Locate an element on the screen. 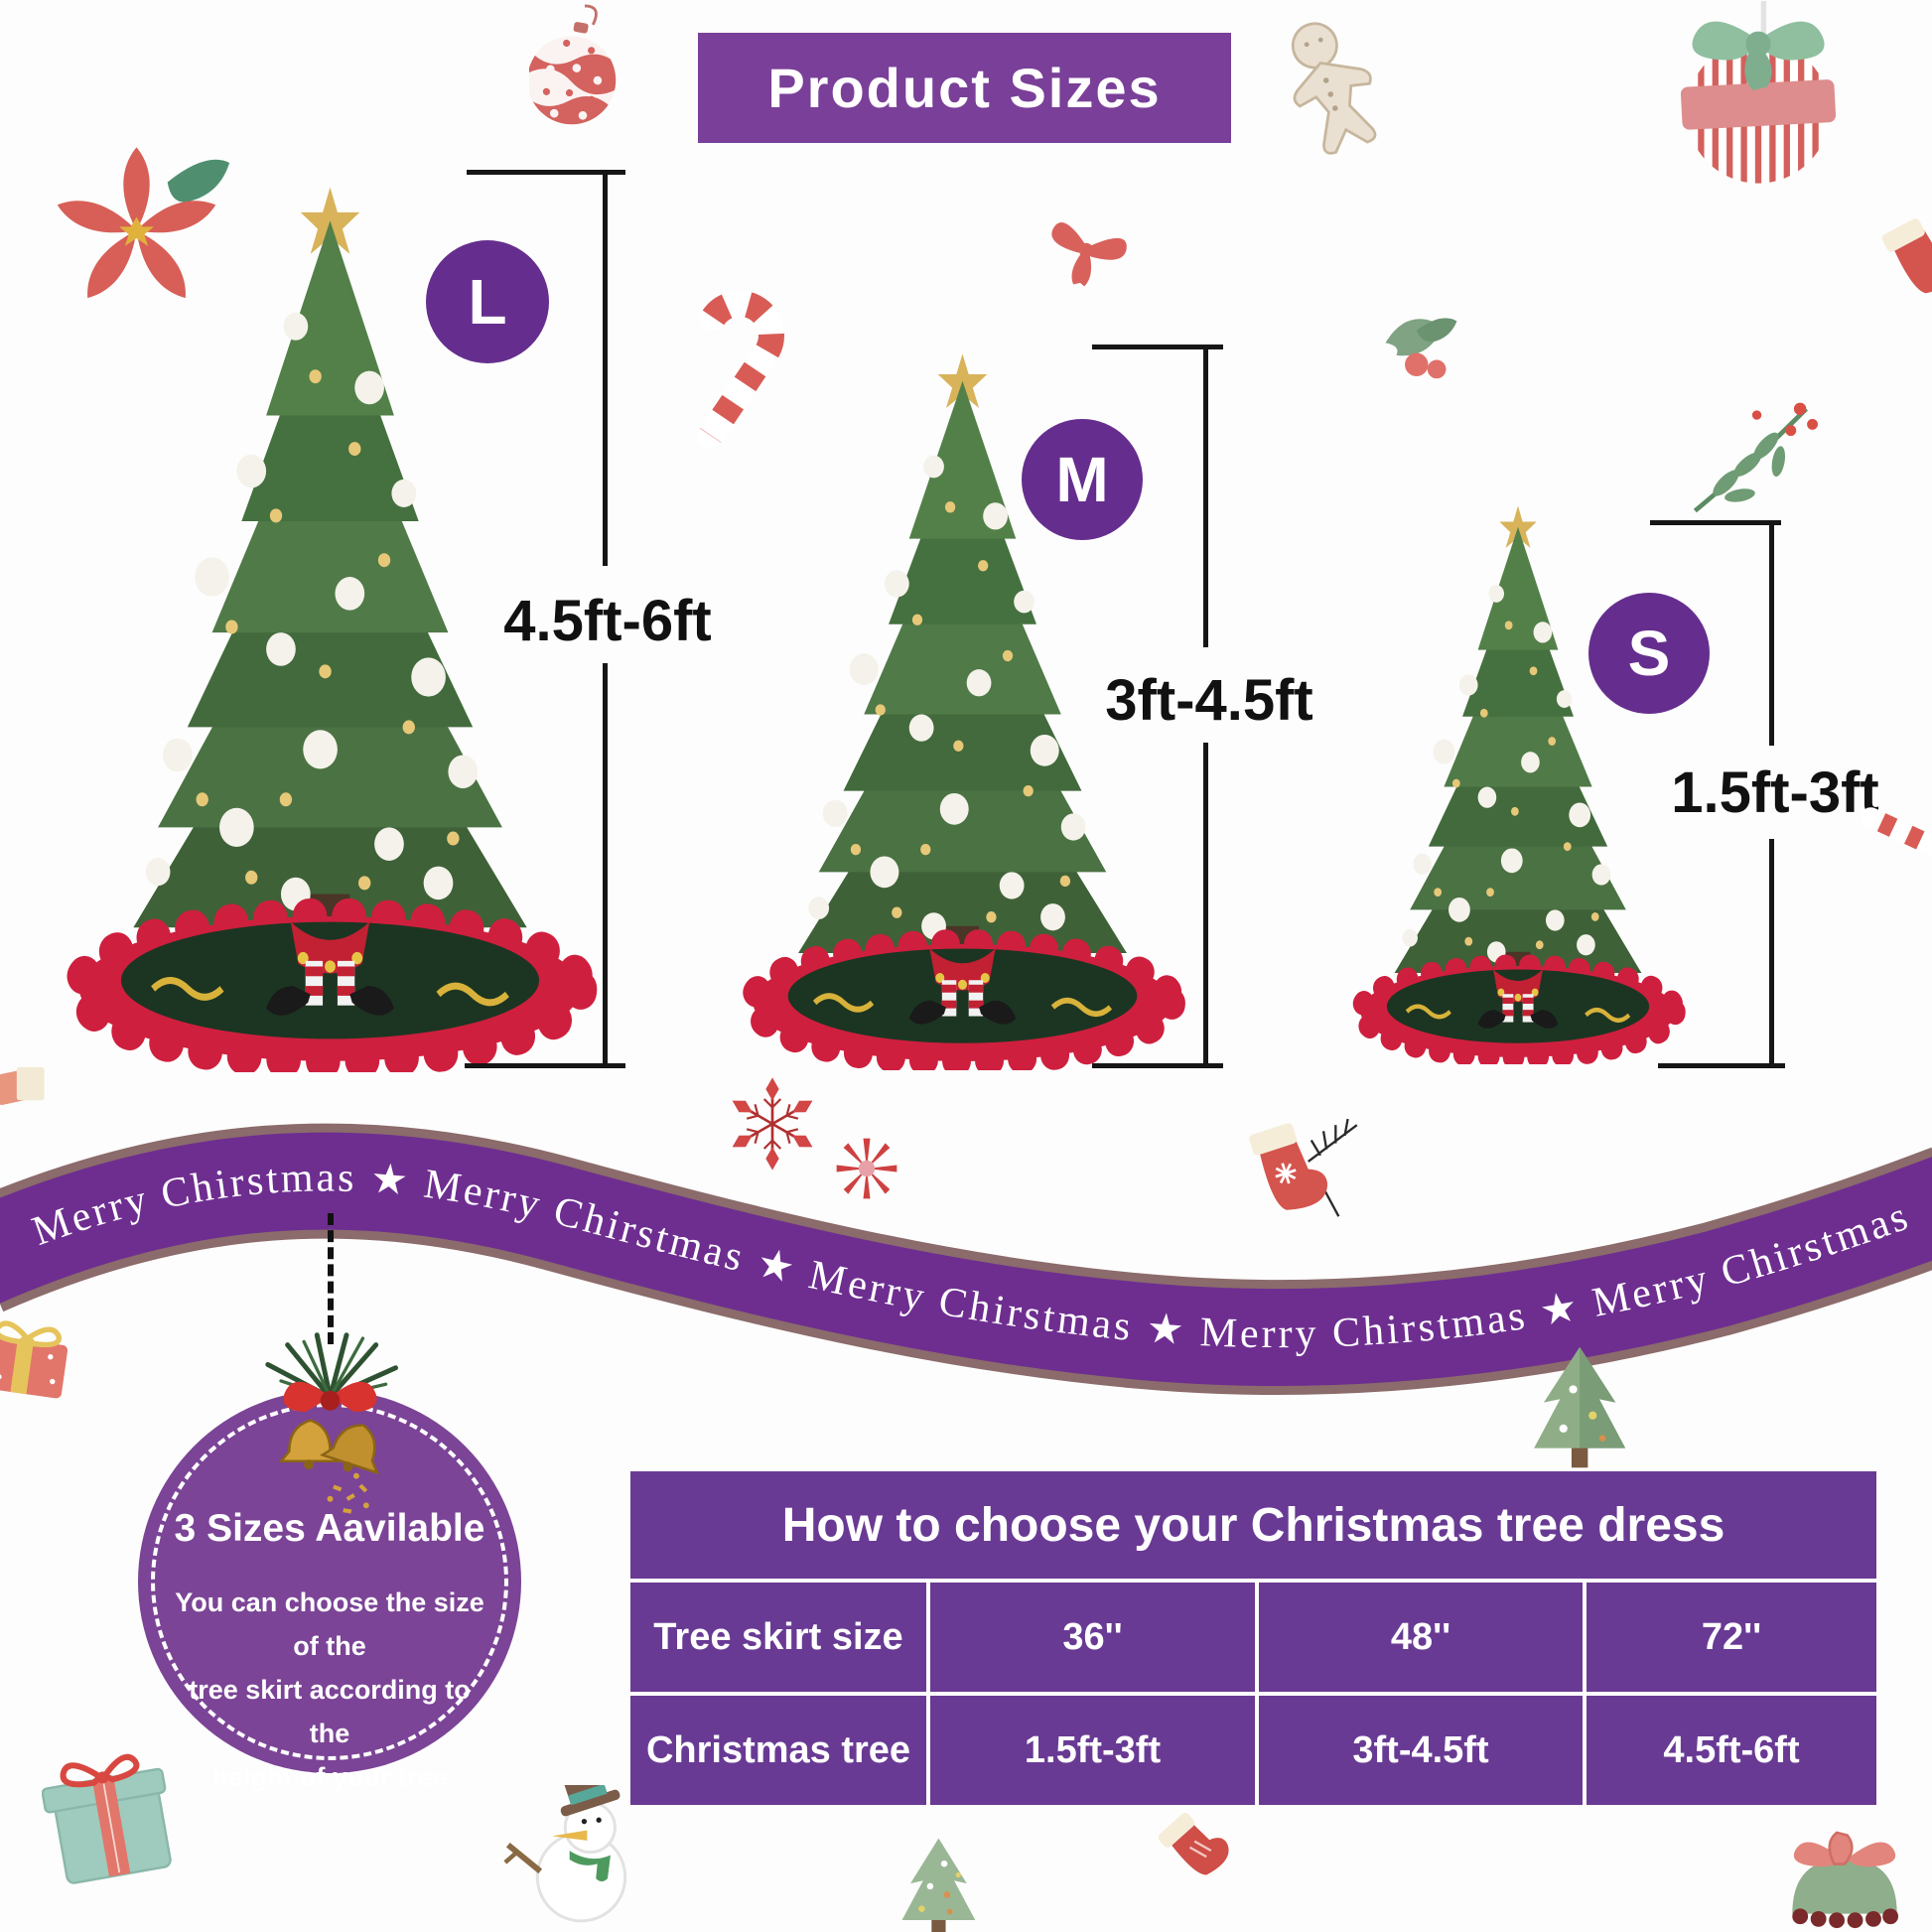  bell-gift-icon is located at coordinates (1846, 1880).